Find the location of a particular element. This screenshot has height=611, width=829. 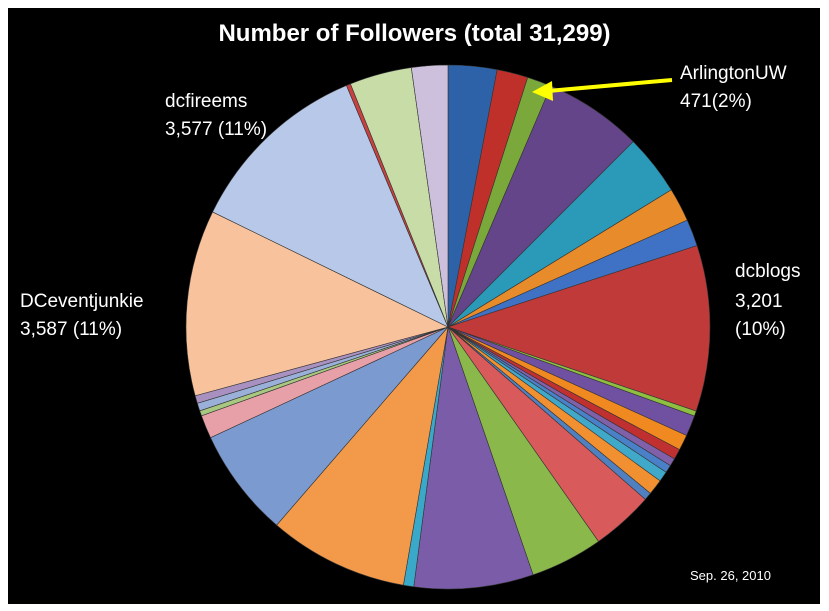

arrow-head is located at coordinates (542, 91).